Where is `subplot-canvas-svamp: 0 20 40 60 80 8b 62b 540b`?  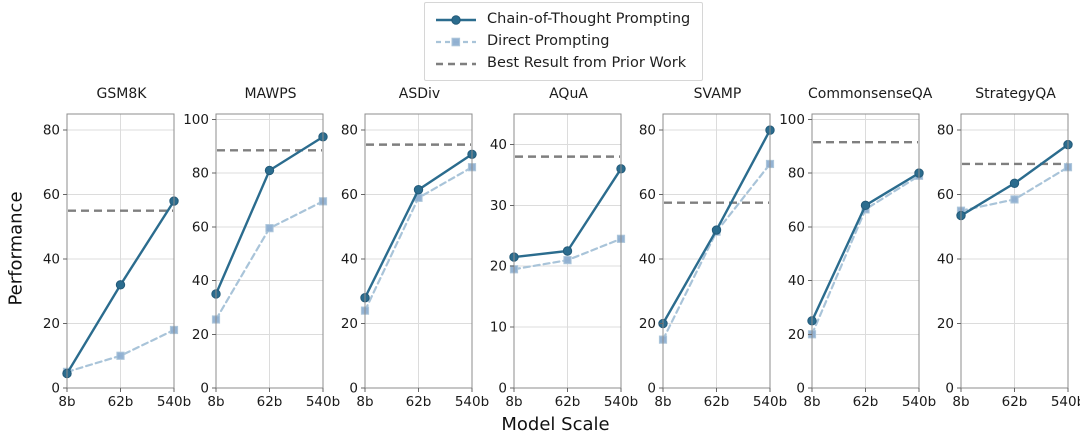
subplot-canvas-svamp: 0 20 40 60 80 8b 62b 540b is located at coordinates (713, 261).